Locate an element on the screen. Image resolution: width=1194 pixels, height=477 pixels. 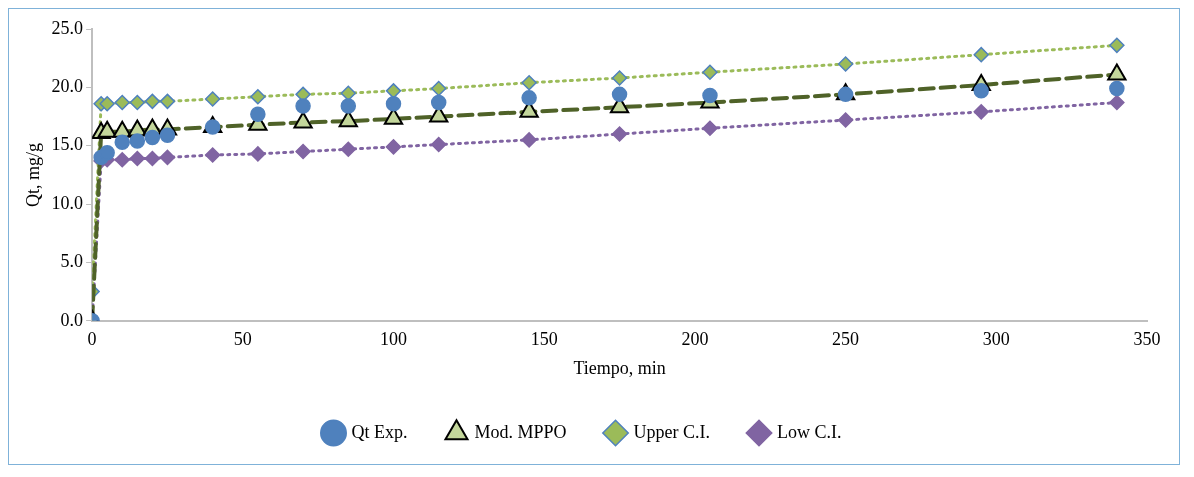
x-tick-label: 300 is located at coordinates (996, 339).